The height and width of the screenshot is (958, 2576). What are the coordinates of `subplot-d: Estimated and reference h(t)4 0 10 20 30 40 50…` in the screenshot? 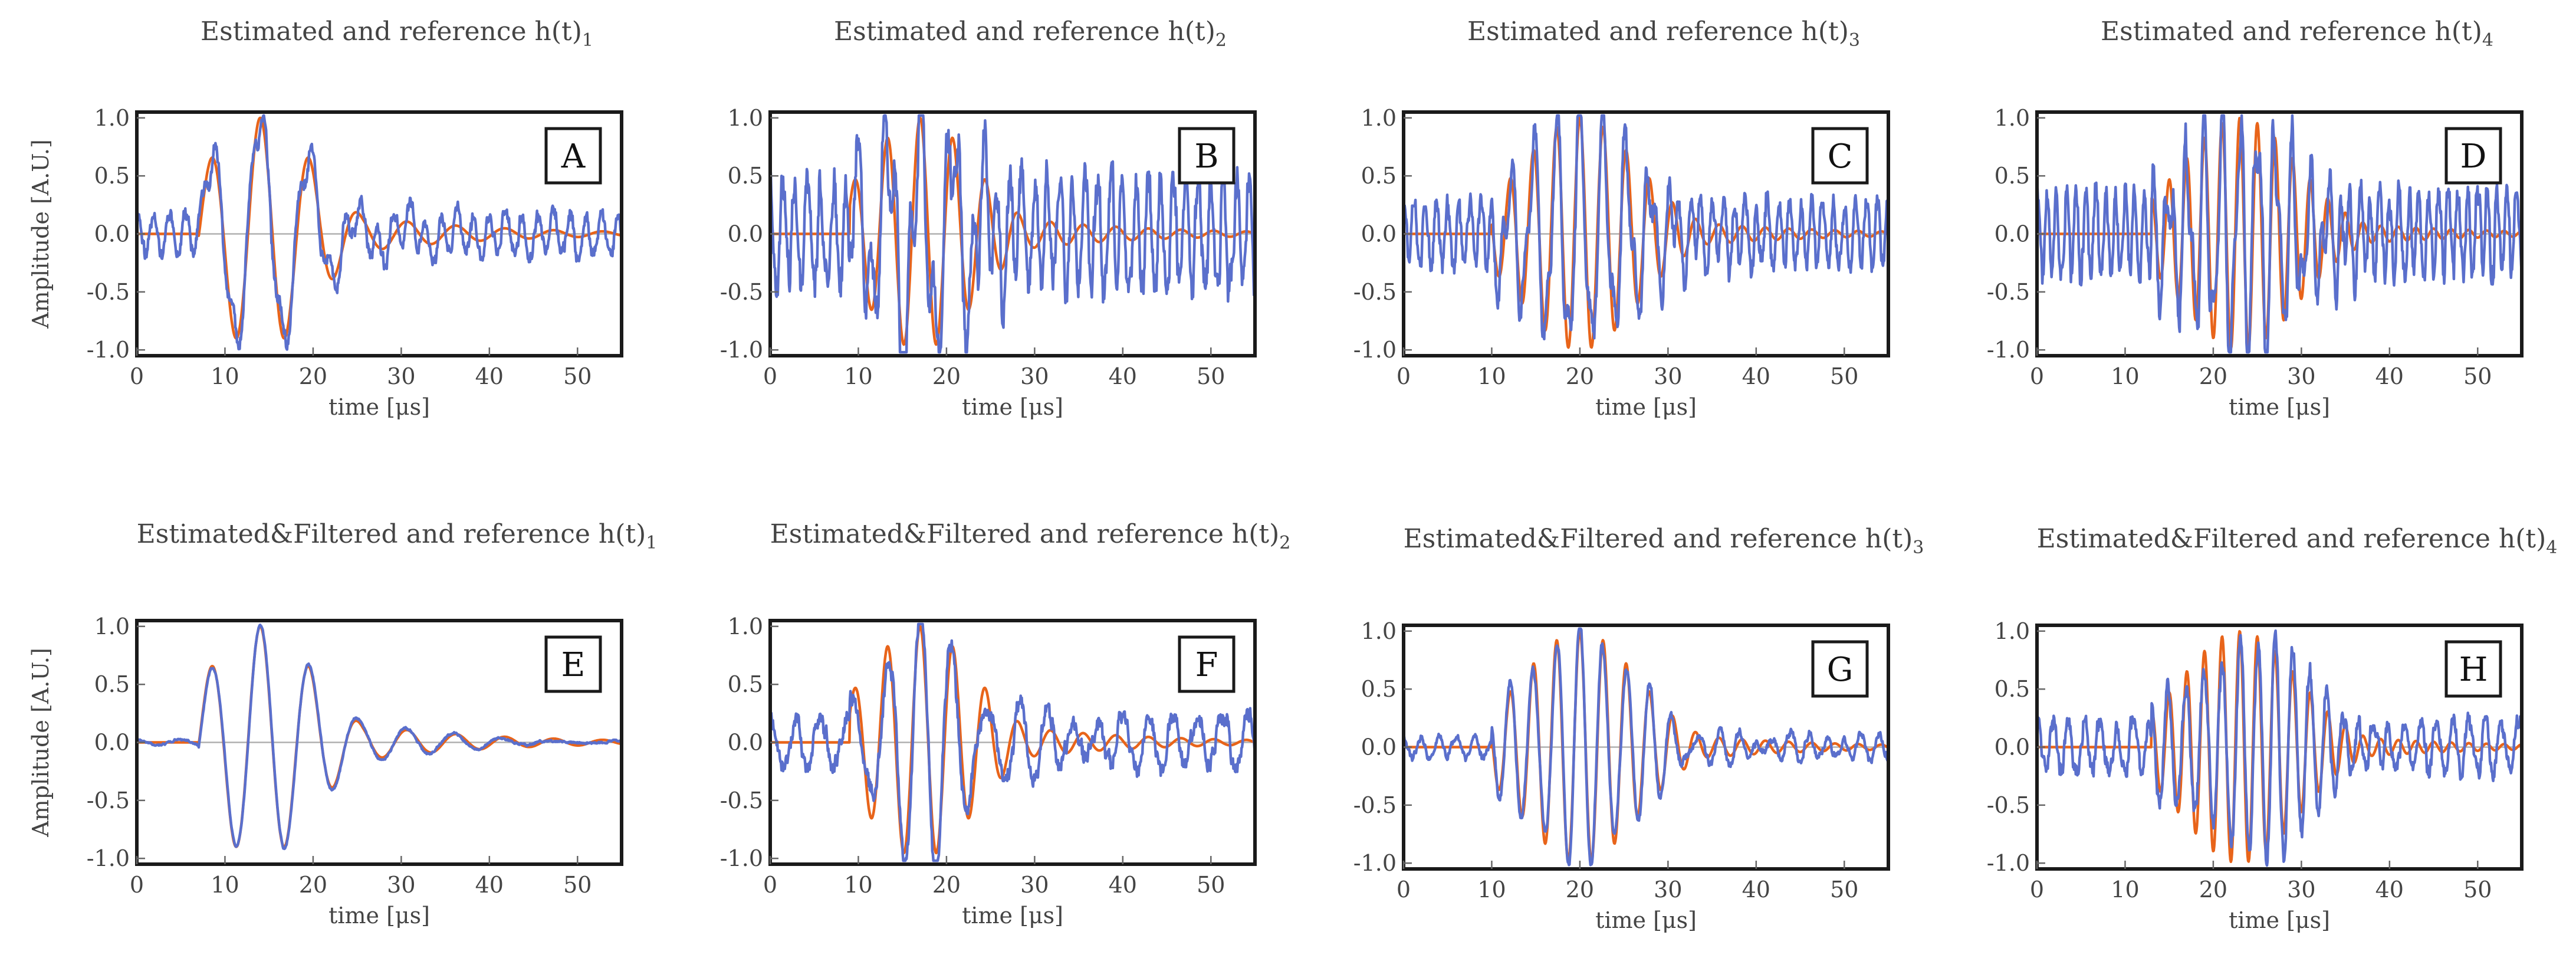 It's located at (2255, 218).